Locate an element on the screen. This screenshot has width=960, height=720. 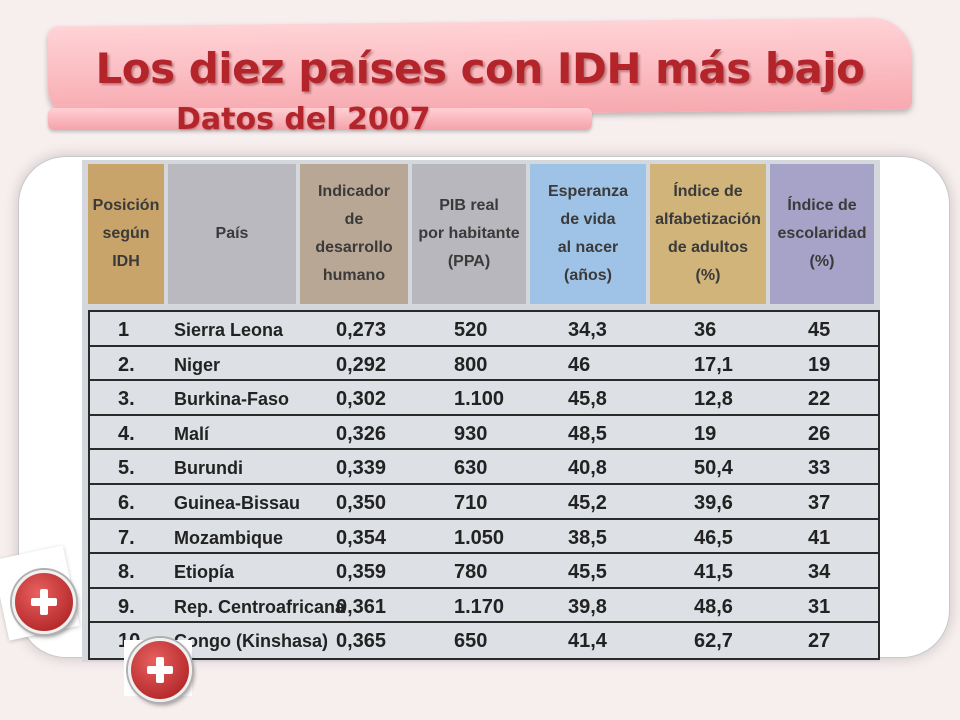
header-life-expectancy: Esperanza de vida al nacer (años) is located at coordinates (588, 234).